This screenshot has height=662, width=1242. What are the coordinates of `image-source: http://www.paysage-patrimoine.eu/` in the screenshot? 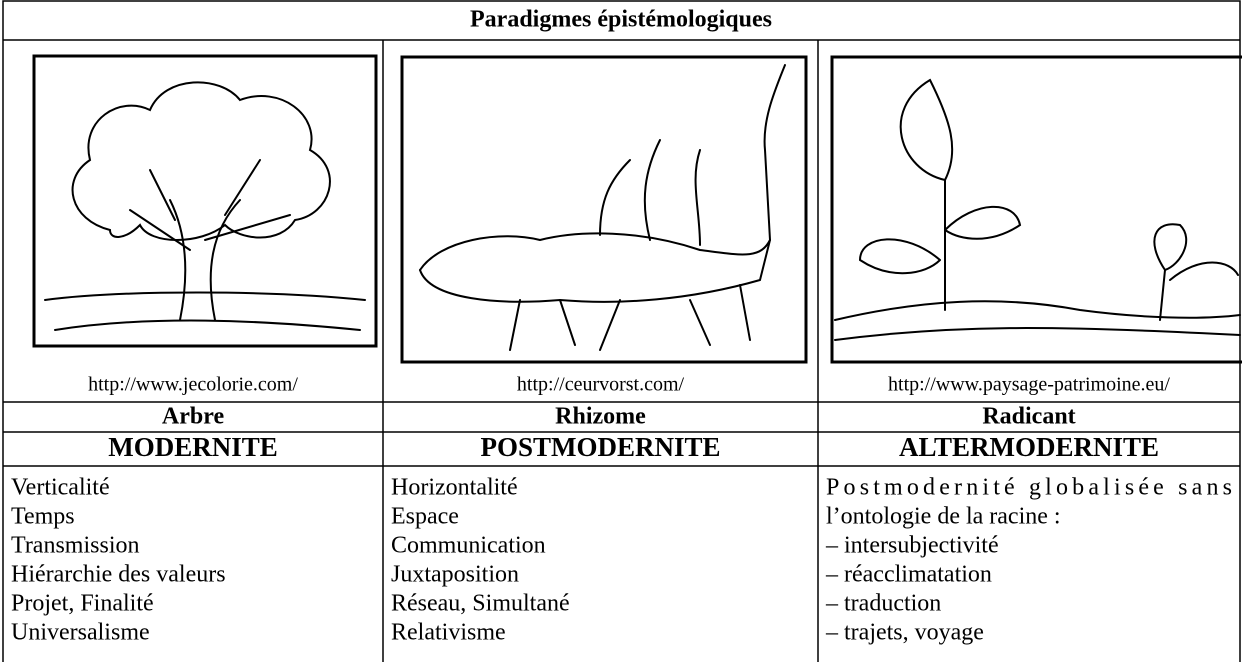 It's located at (1029, 385).